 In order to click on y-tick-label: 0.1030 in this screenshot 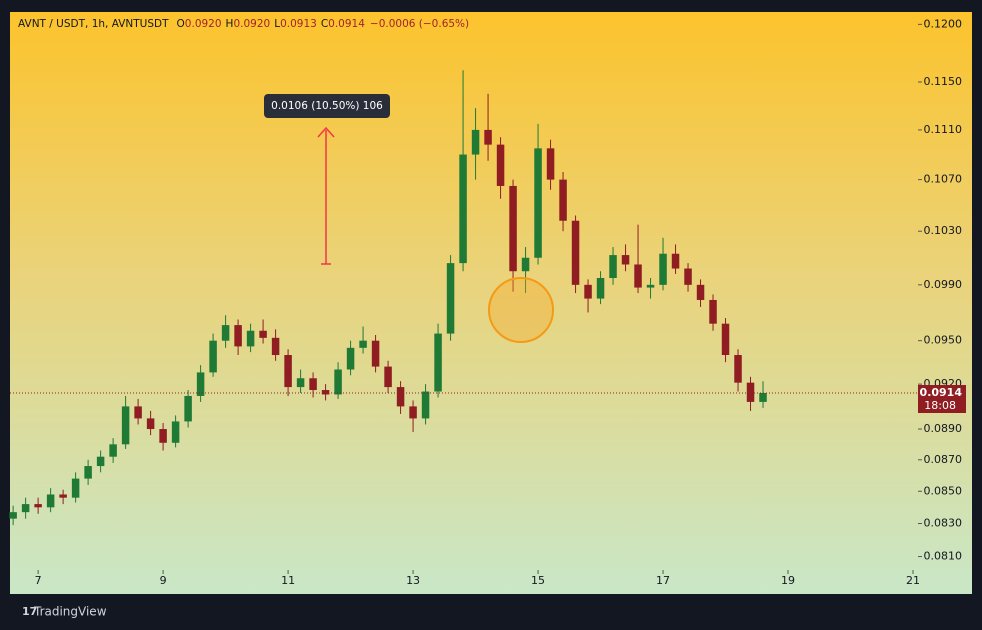, I will do `click(943, 230)`.